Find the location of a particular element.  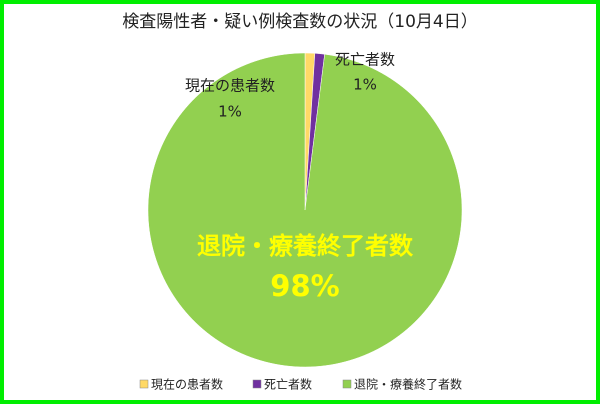

legend-label: 死亡者数 is located at coordinates (288, 384).